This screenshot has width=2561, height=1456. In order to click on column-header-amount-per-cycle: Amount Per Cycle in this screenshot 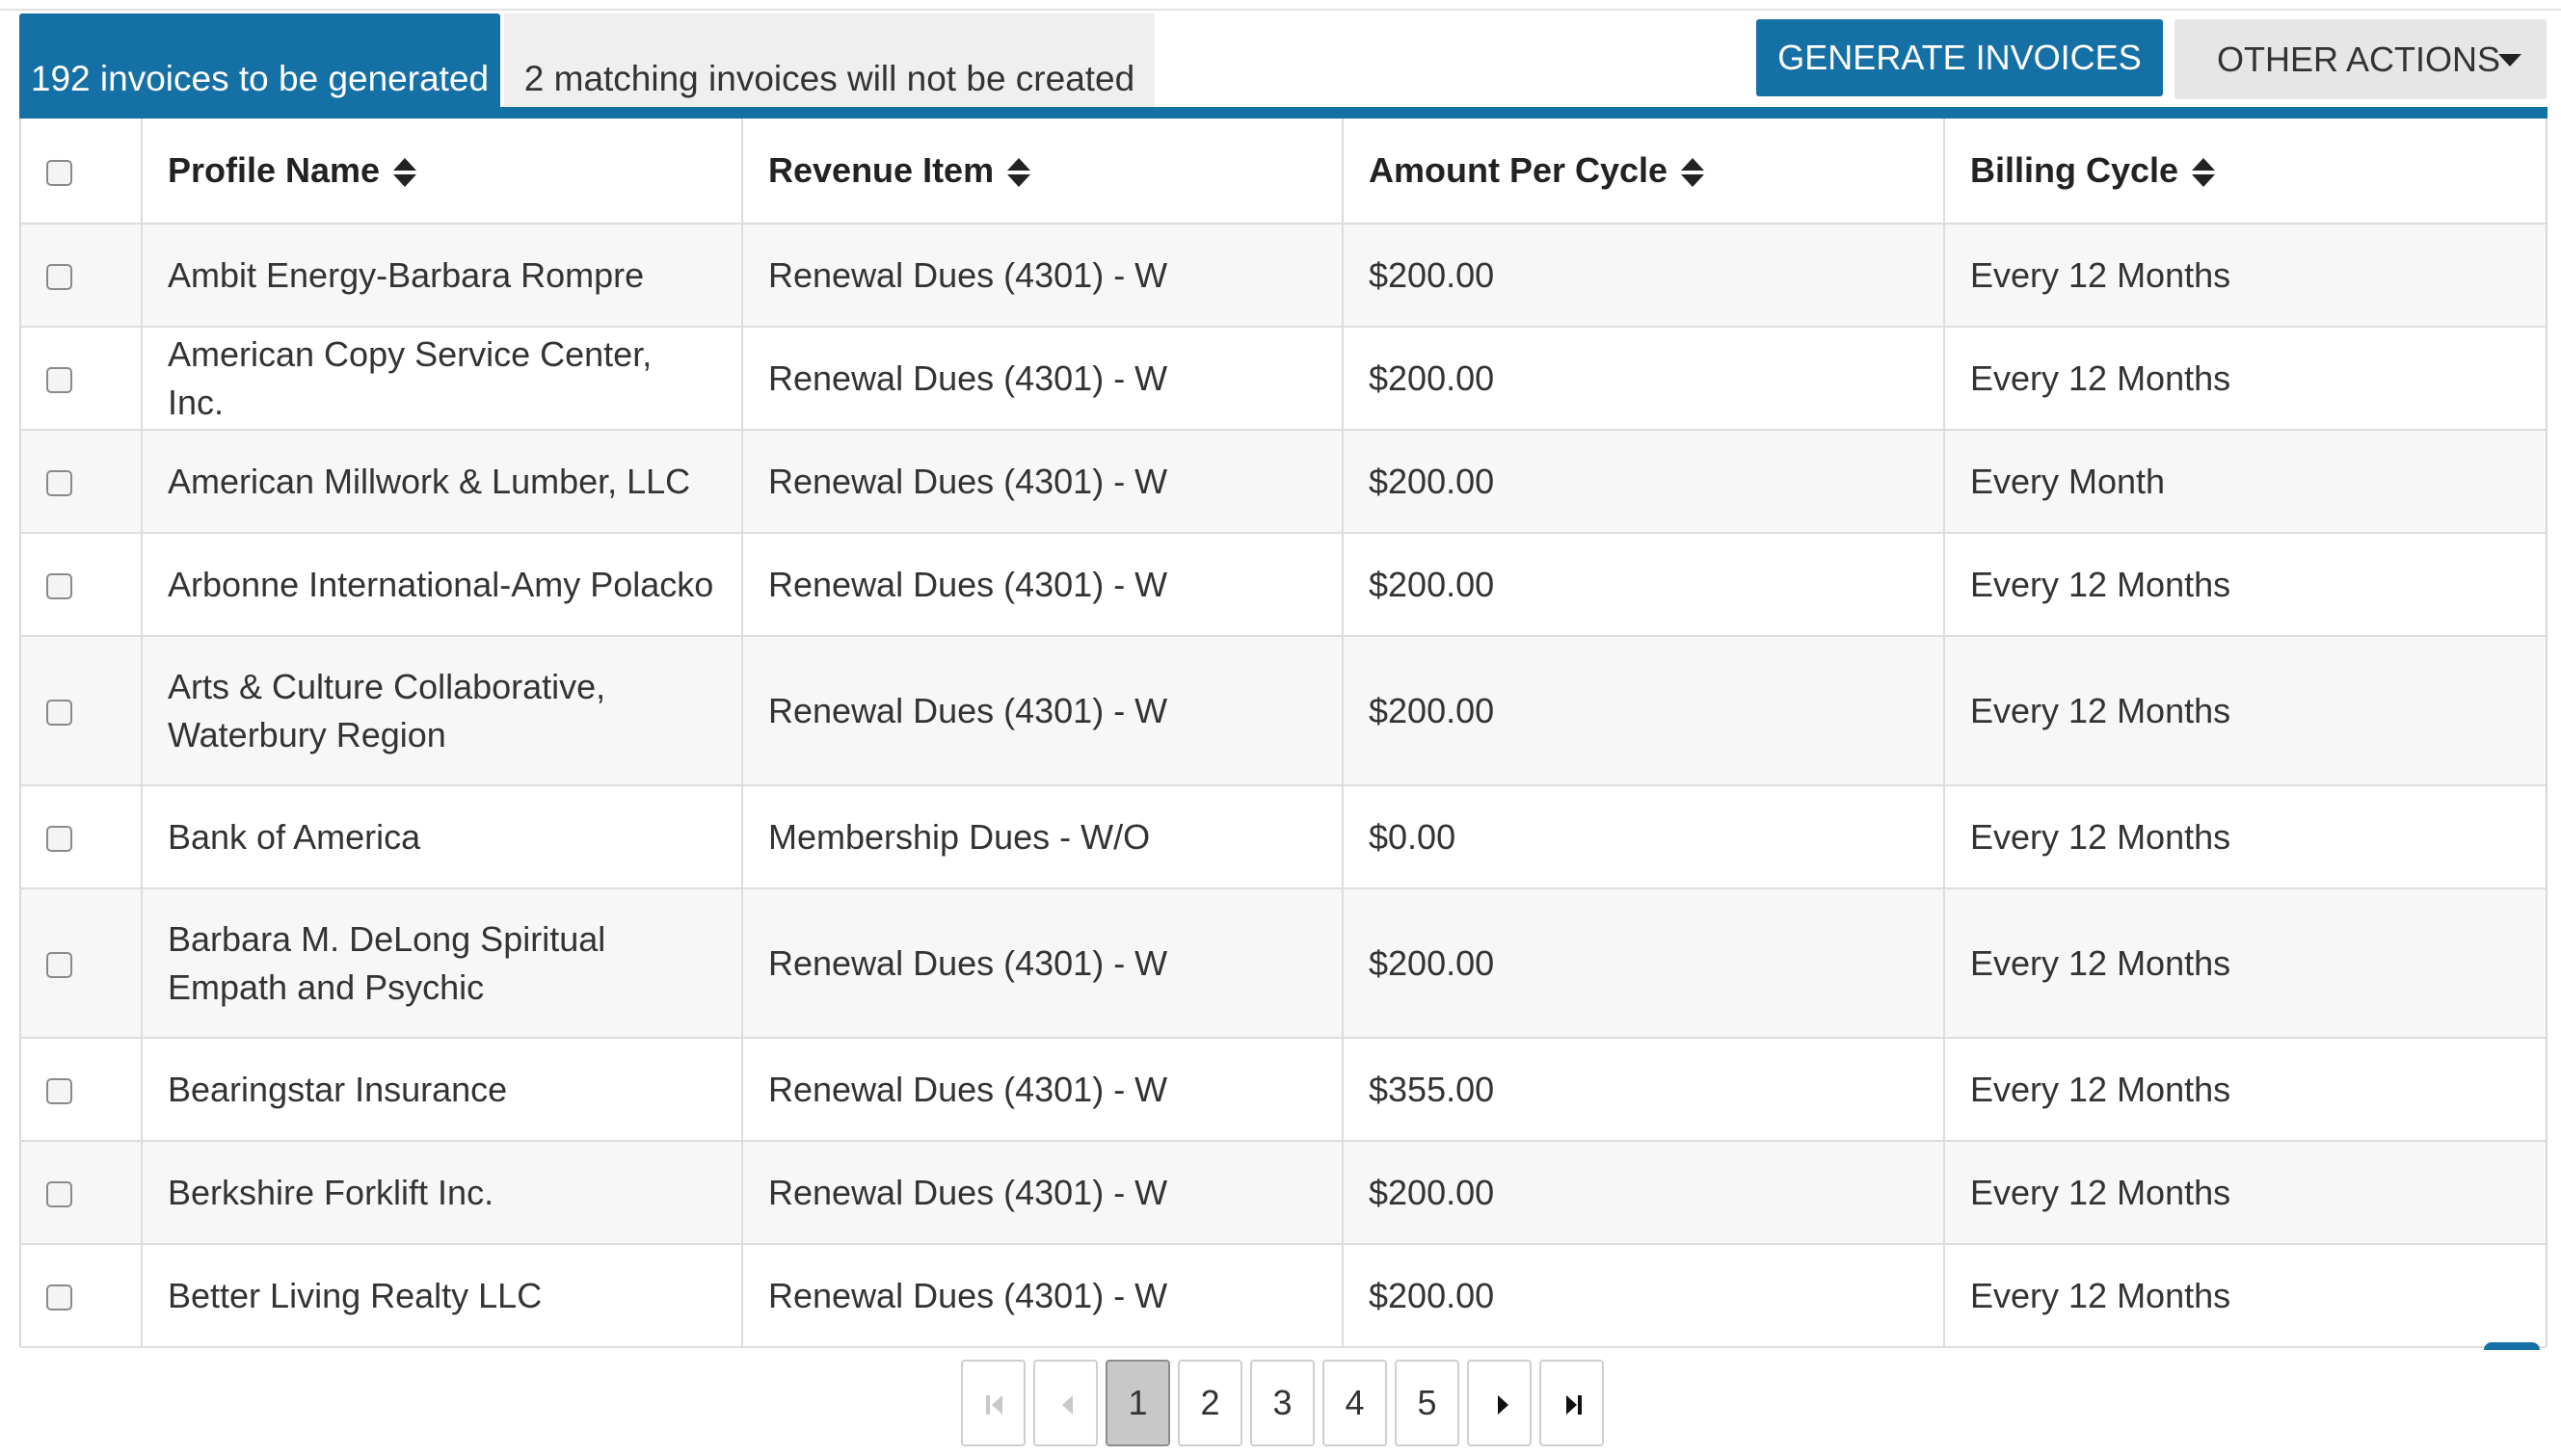, I will do `click(1644, 172)`.